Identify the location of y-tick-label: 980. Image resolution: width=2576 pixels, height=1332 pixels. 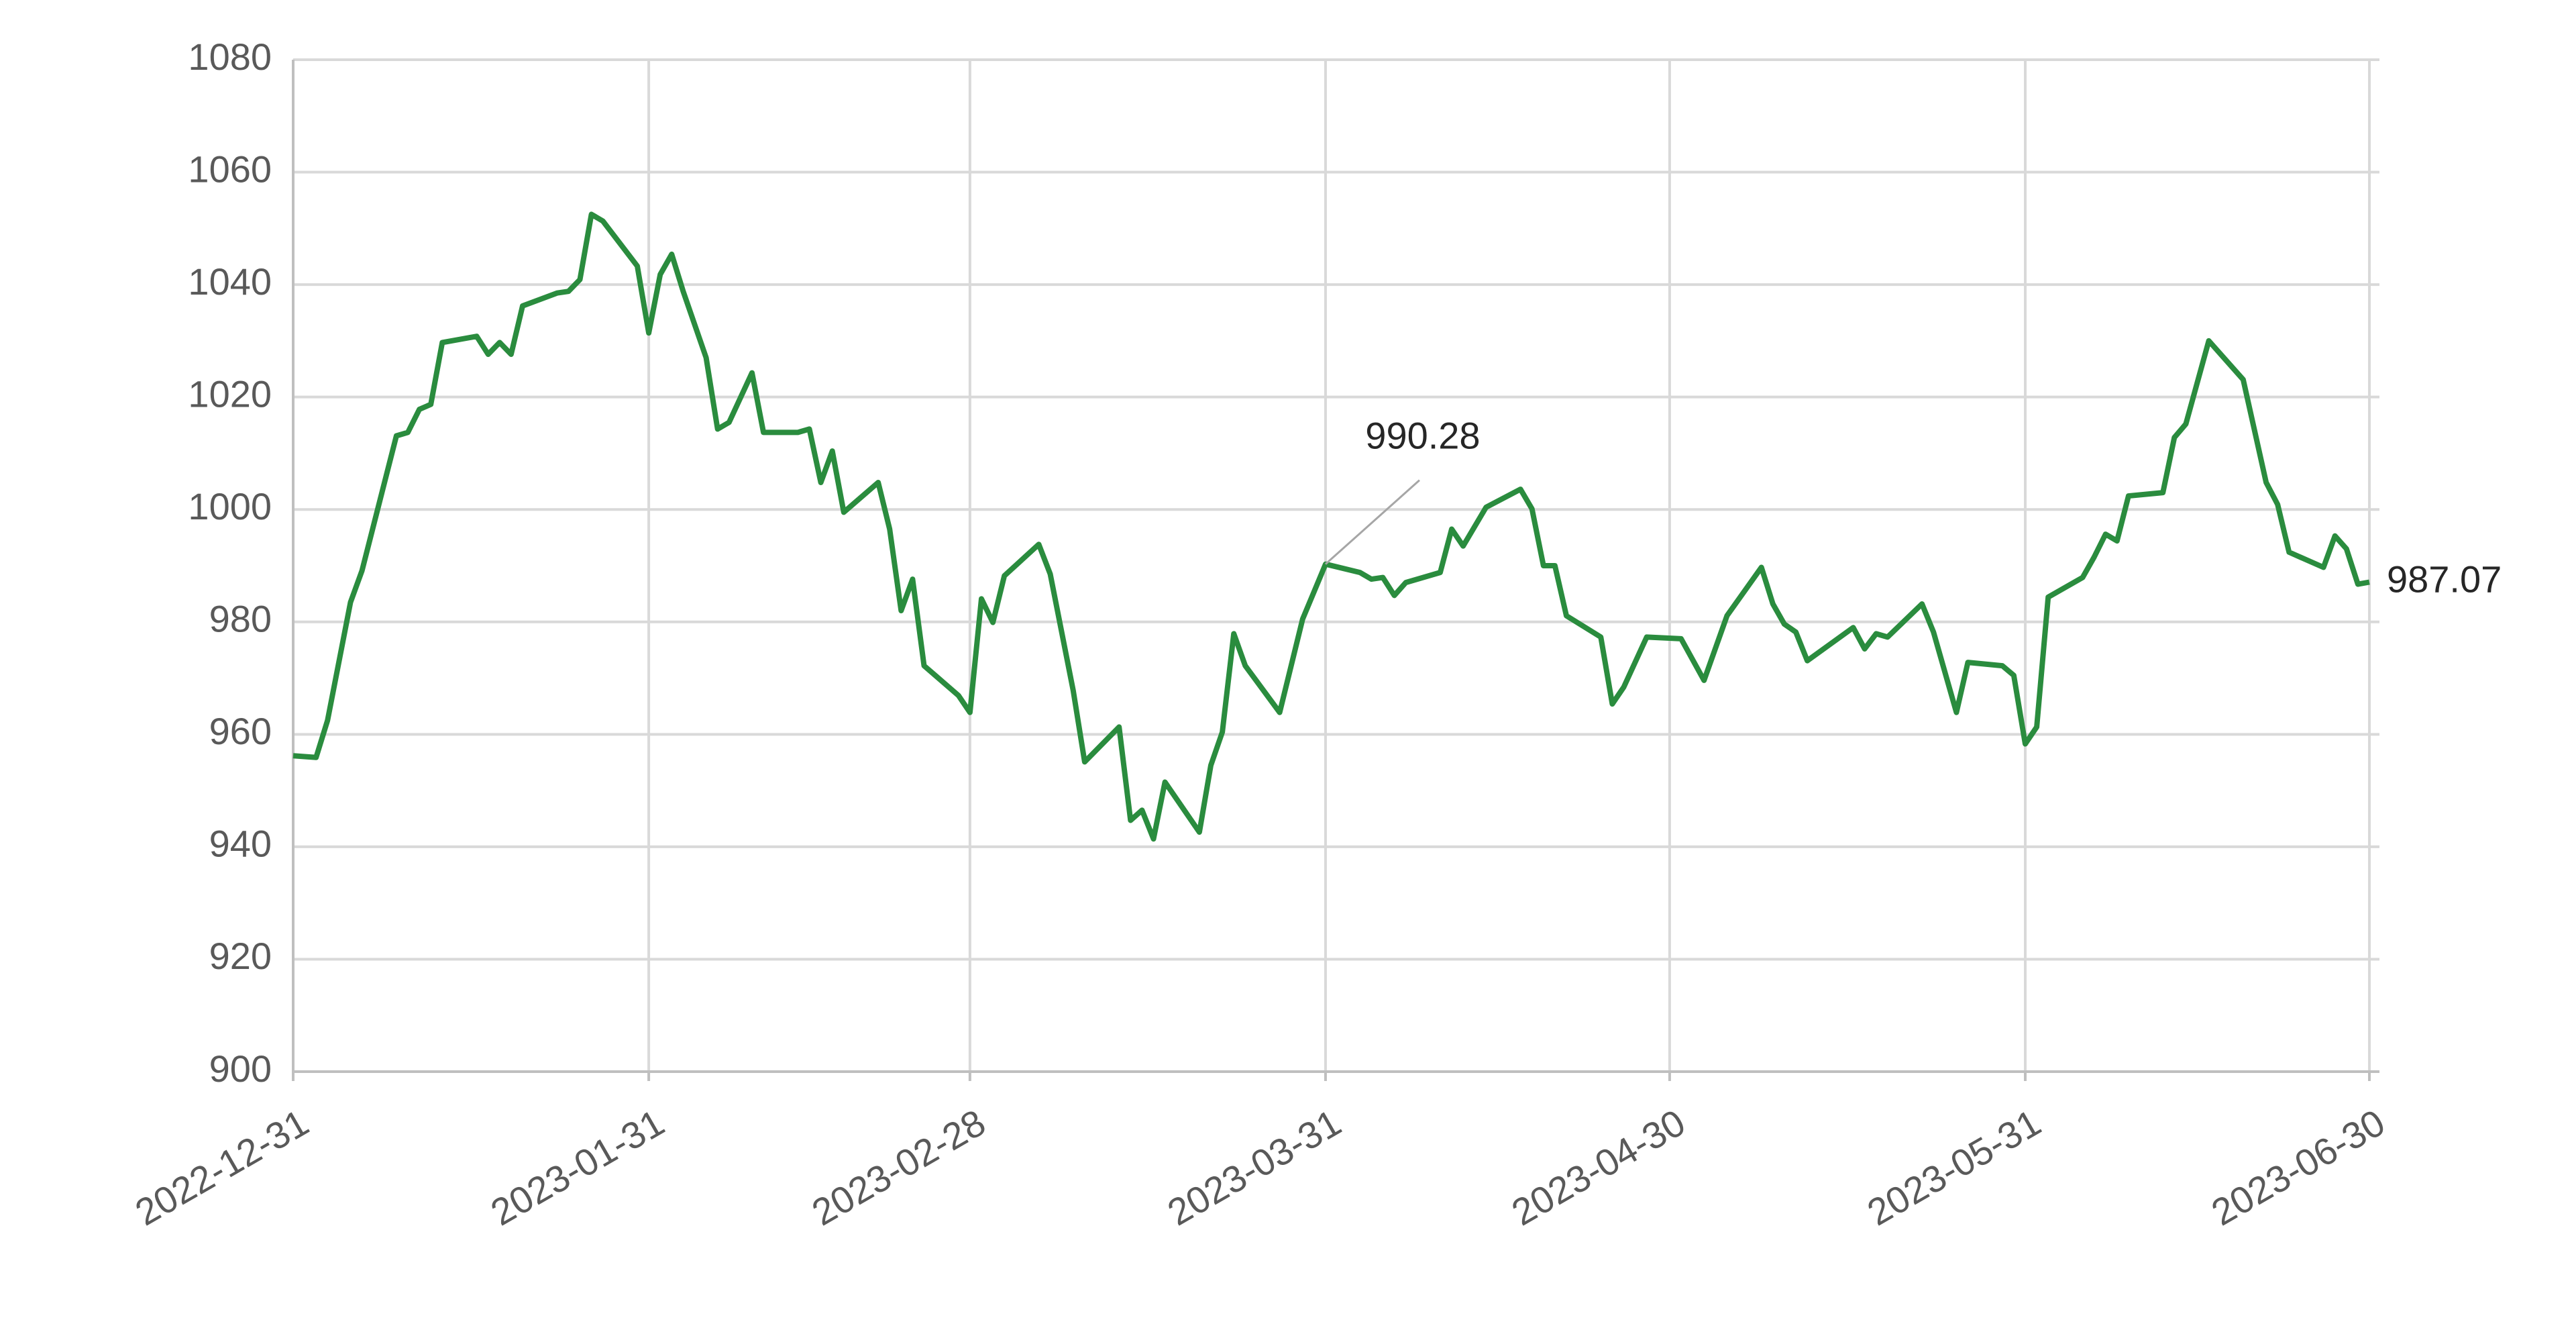
(240, 619).